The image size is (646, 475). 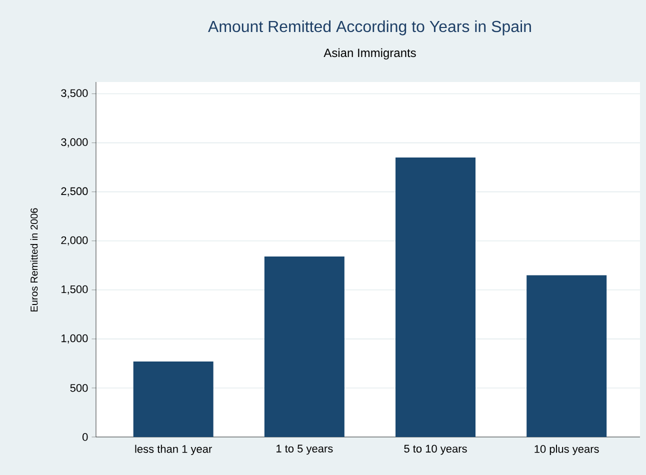 I want to click on y-axis-title: Euros Remitted in 2006, so click(x=34, y=260).